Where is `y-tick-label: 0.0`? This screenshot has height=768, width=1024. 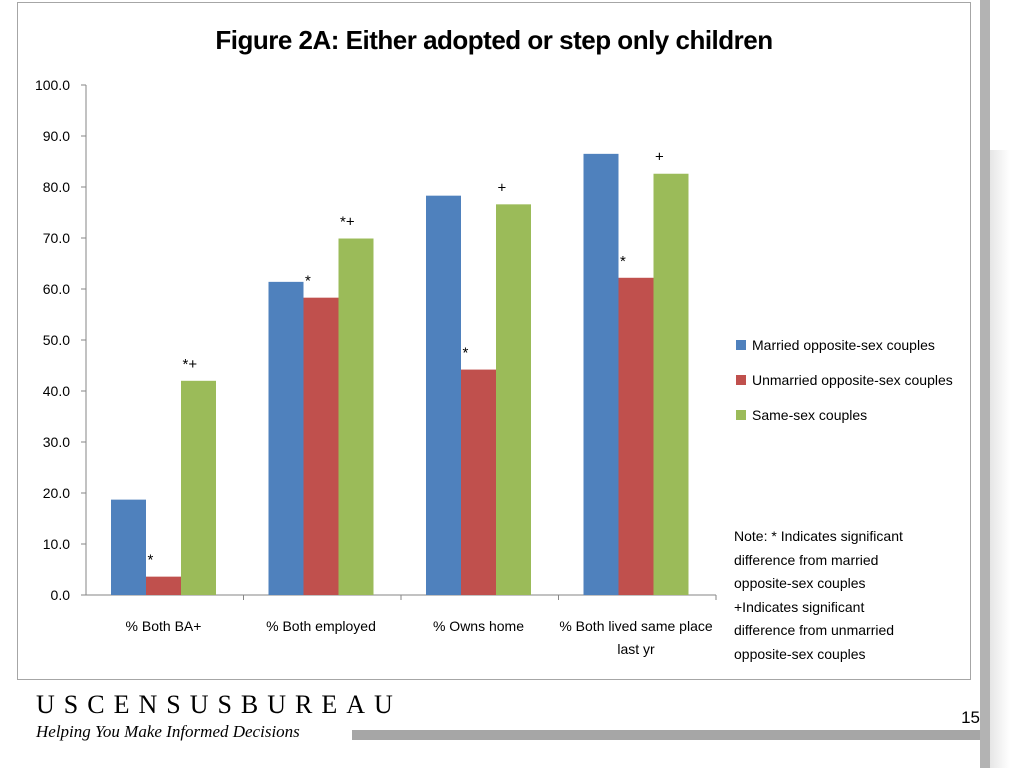
y-tick-label: 0.0 is located at coordinates (61, 595).